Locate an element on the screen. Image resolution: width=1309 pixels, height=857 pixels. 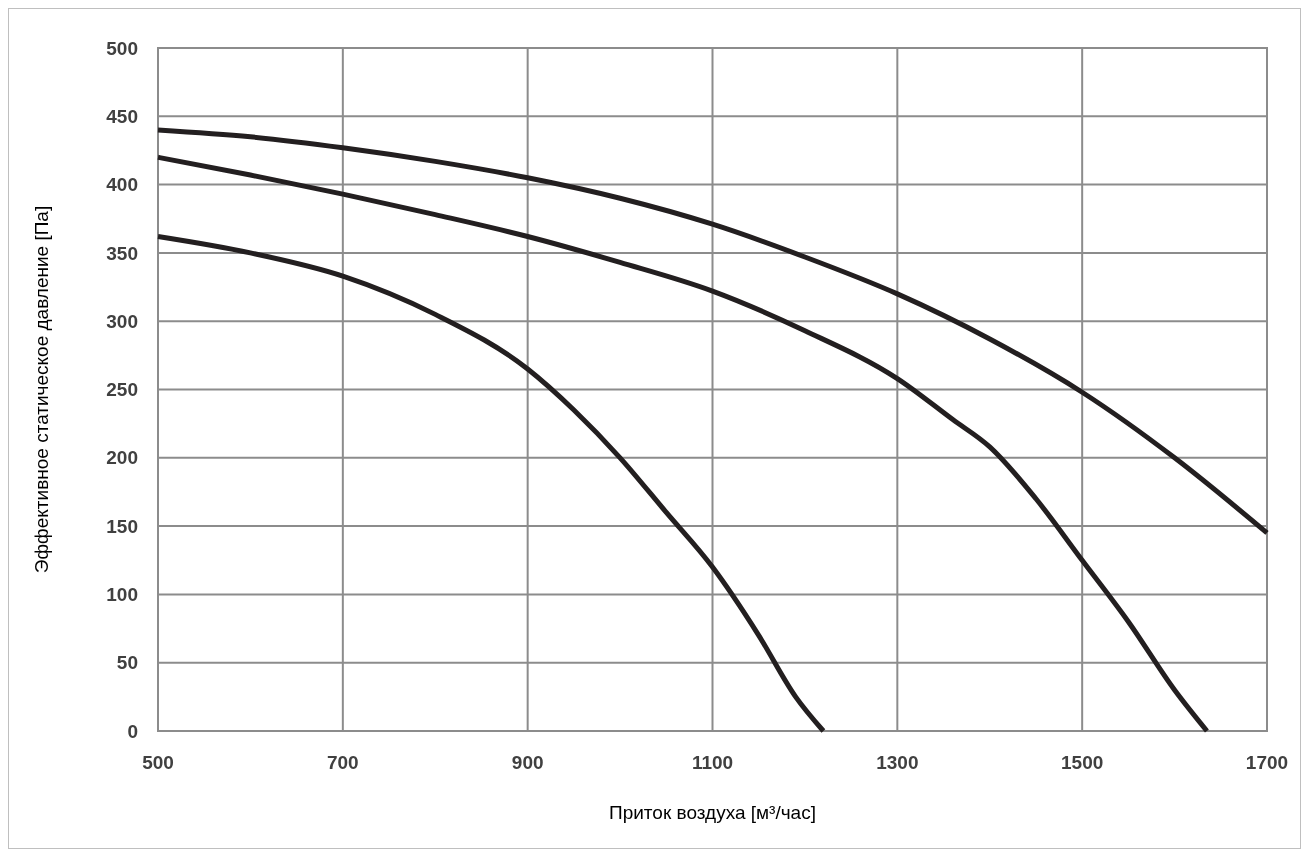
y-tick-label: 250 is located at coordinates (122, 390).